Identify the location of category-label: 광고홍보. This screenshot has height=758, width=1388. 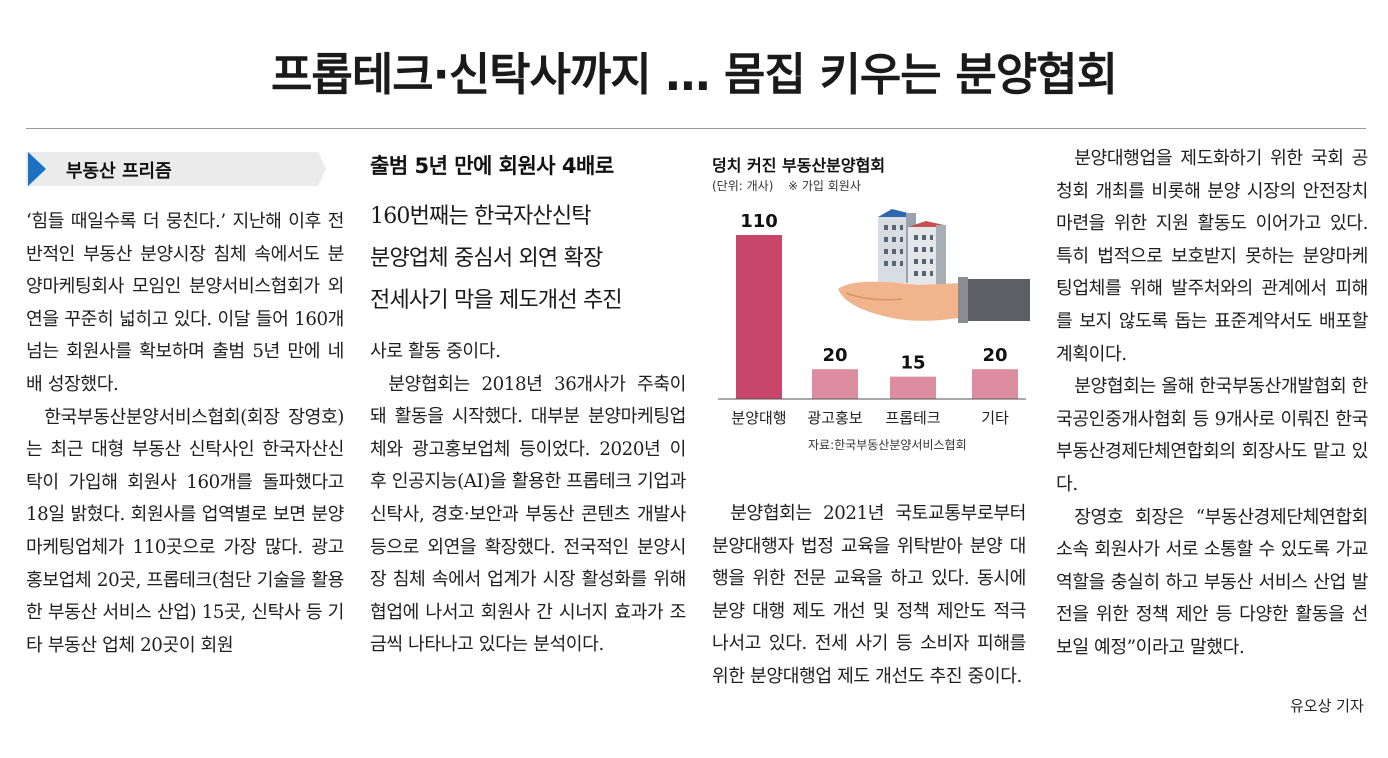
(834, 418).